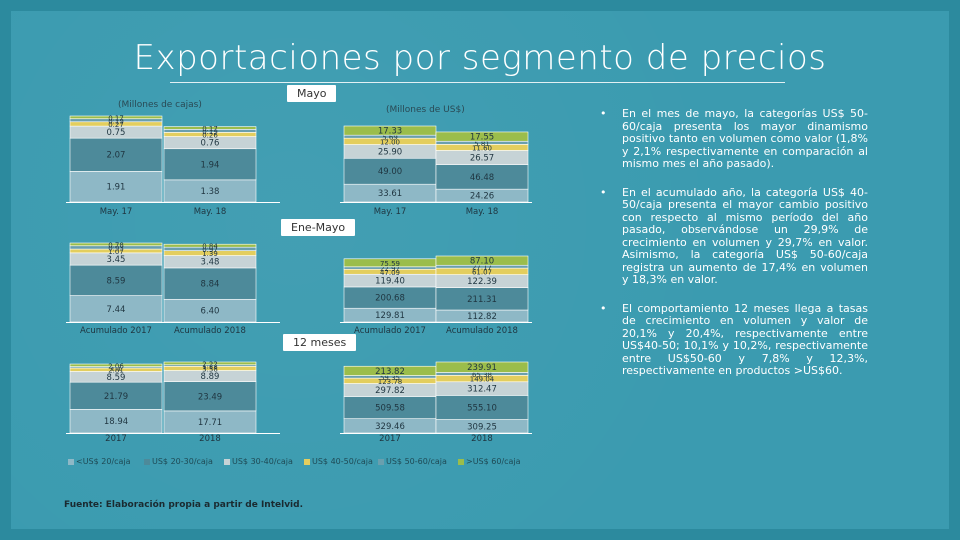 This screenshot has width=960, height=540. What do you see at coordinates (477, 82) in the screenshot?
I see `title-divider` at bounding box center [477, 82].